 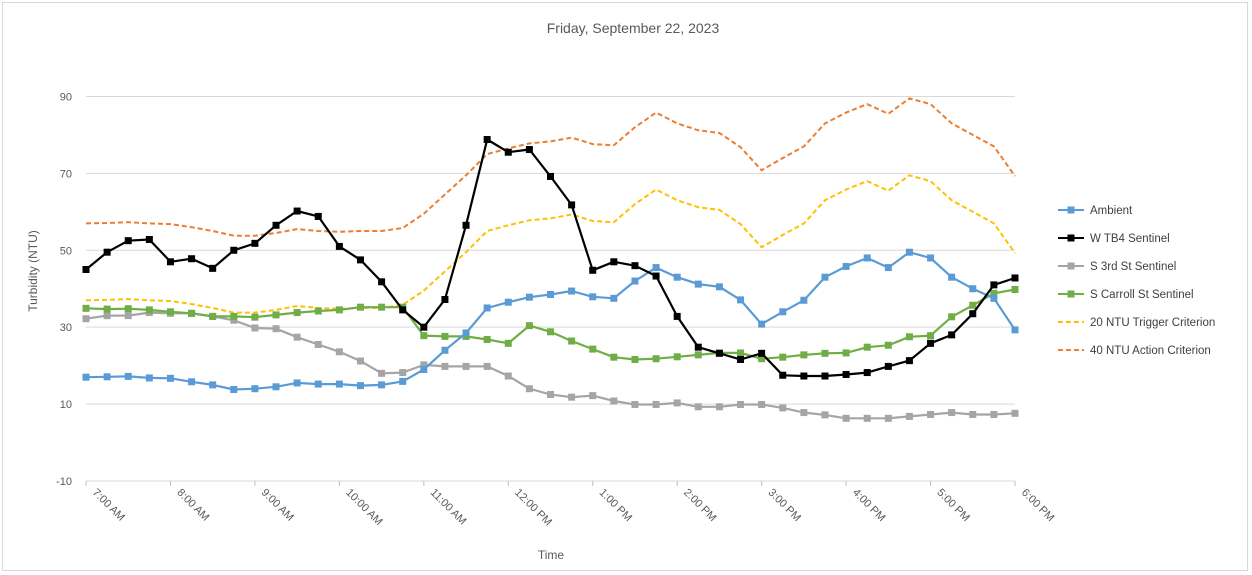 I want to click on x-tick-label: 12:00 PM, so click(x=533, y=508).